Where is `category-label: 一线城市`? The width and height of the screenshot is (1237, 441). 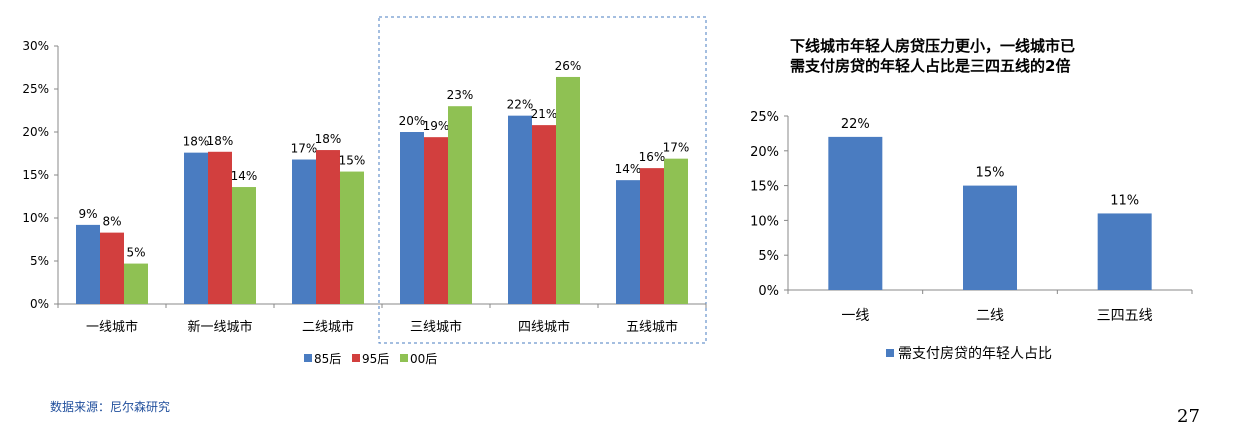
category-label: 一线城市 is located at coordinates (112, 327).